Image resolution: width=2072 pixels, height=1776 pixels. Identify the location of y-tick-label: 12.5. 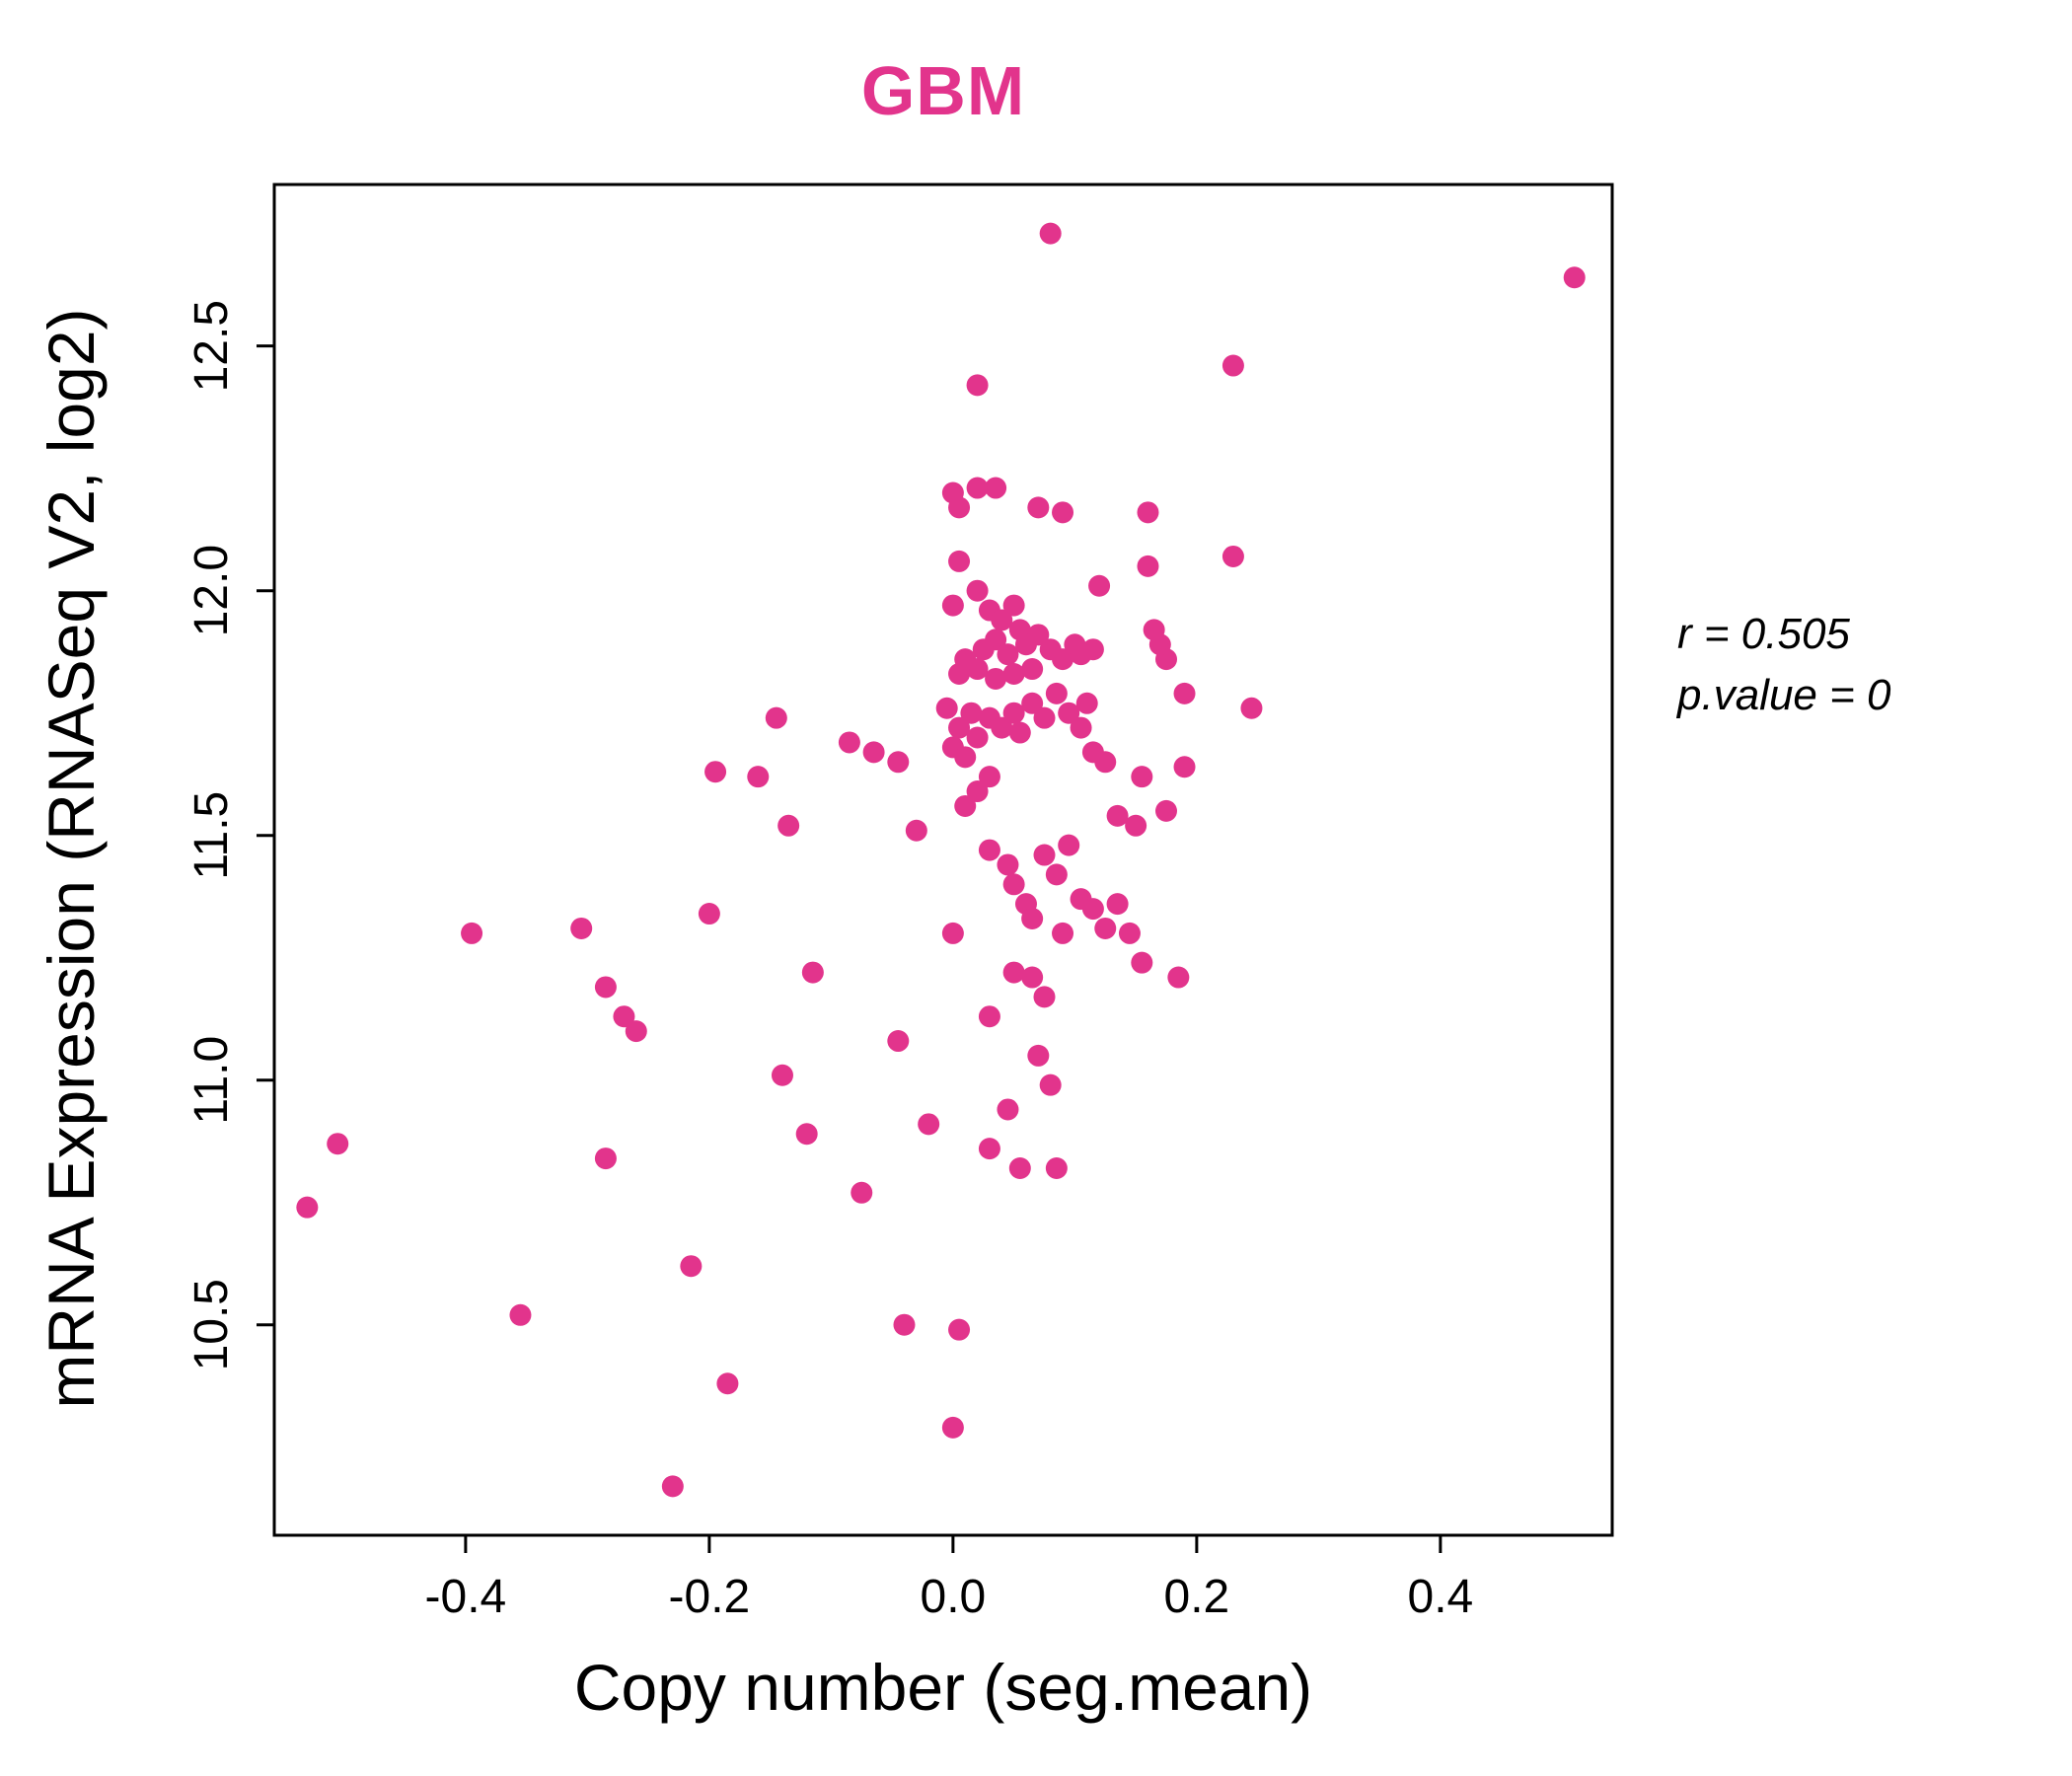
(212, 346).